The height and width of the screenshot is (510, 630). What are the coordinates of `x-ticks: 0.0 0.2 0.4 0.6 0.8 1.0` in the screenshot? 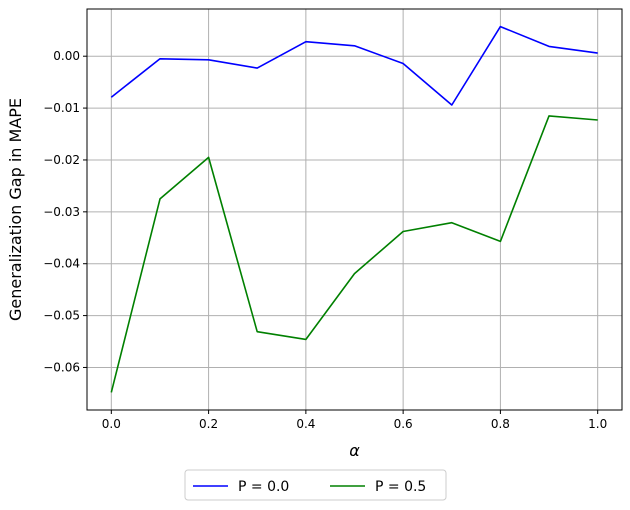 It's located at (354, 420).